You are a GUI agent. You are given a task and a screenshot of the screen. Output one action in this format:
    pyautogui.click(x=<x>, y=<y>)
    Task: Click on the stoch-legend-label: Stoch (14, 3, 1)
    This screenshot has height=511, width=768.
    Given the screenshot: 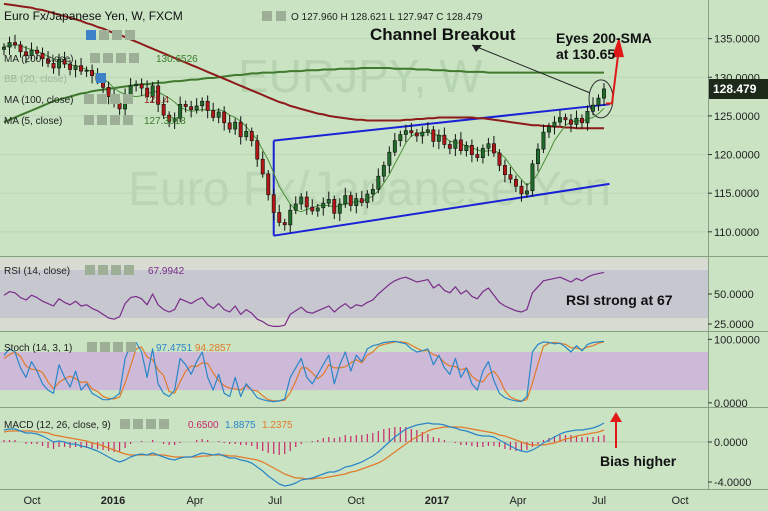 What is the action you would take?
    pyautogui.click(x=38, y=348)
    